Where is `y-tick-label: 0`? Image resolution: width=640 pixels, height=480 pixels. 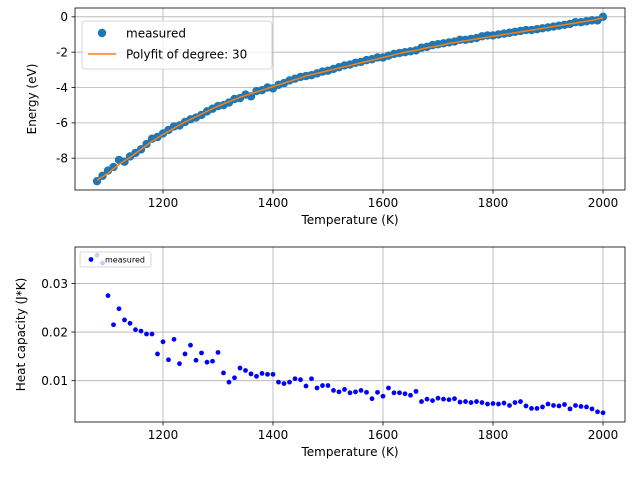 y-tick-label: 0 is located at coordinates (64, 17).